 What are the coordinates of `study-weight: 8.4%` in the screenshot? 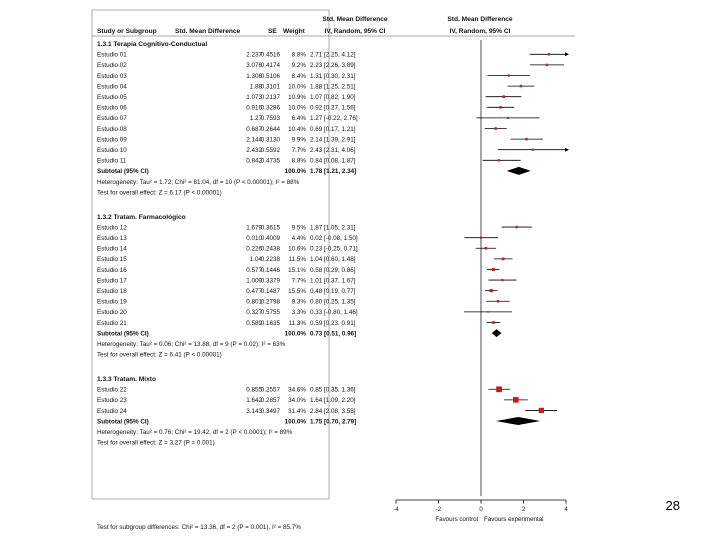 It's located at (299, 76).